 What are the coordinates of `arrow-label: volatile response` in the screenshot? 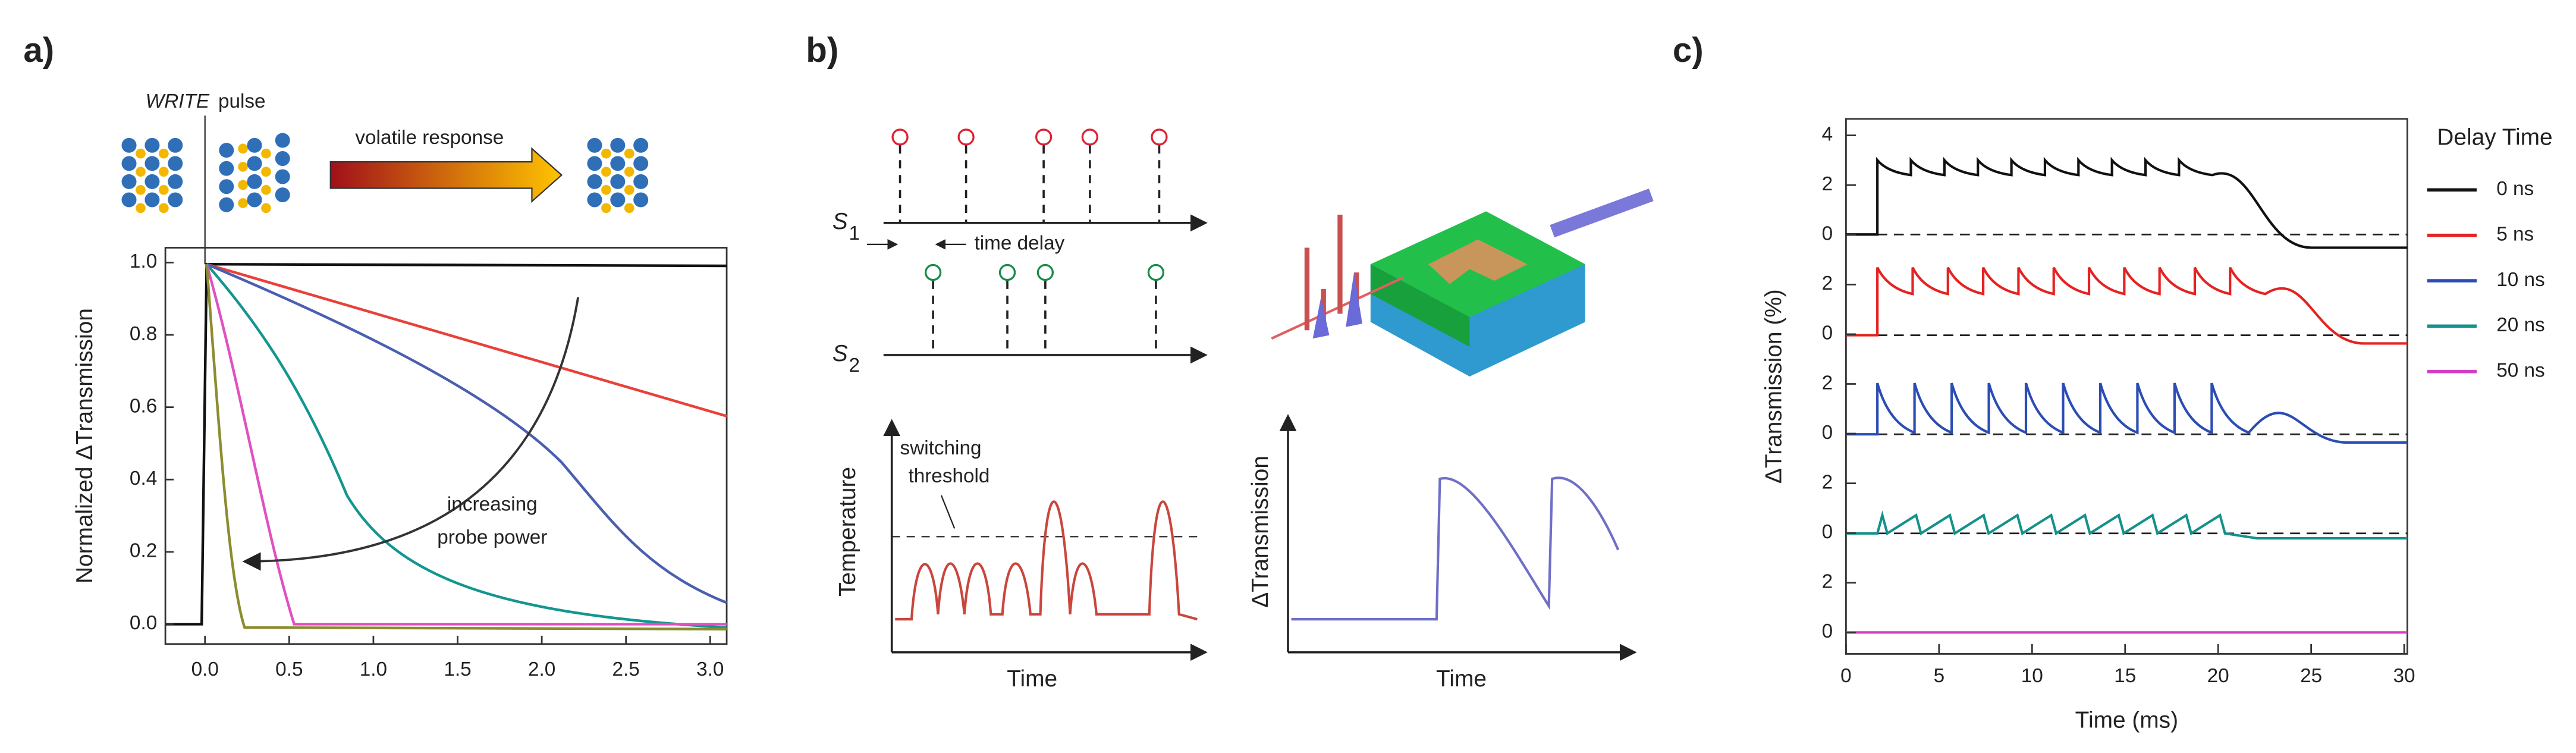 It's located at (429, 138).